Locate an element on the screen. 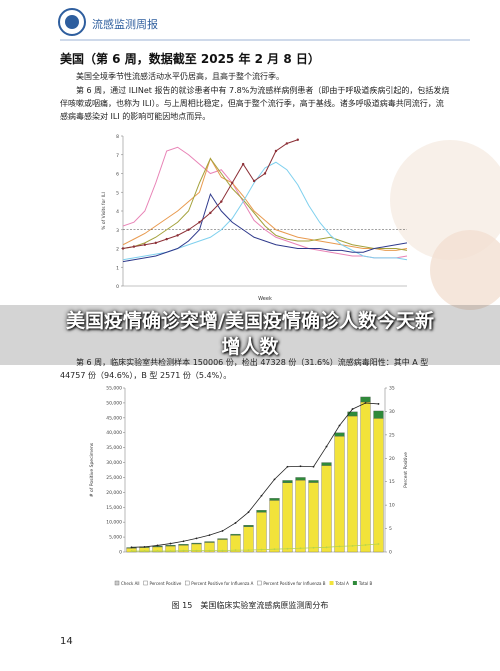 The width and height of the screenshot is (500, 671). y2-tick-label: 35 is located at coordinates (392, 389).